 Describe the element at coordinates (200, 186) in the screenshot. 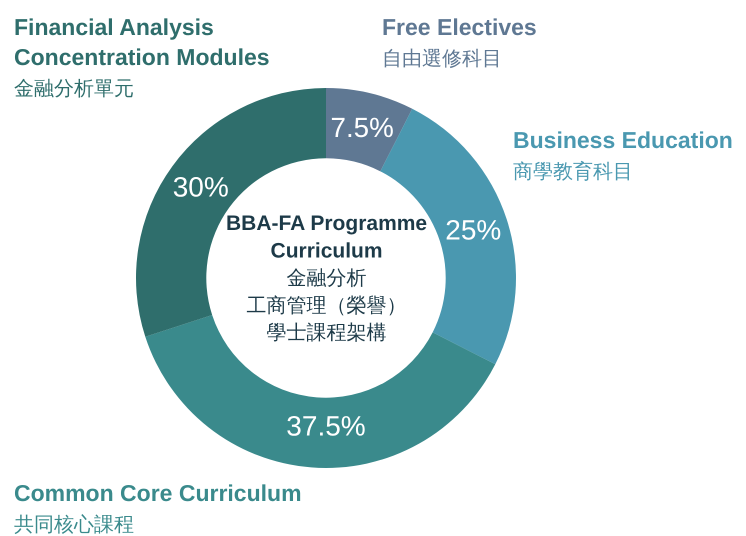

I see `data-label: 30%` at that location.